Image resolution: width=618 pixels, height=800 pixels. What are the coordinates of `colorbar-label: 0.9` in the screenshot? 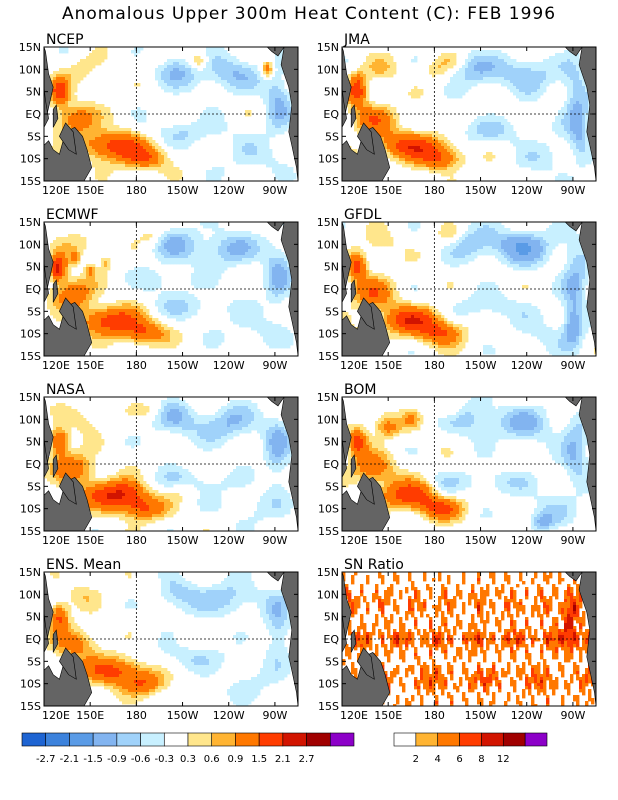 It's located at (235, 759).